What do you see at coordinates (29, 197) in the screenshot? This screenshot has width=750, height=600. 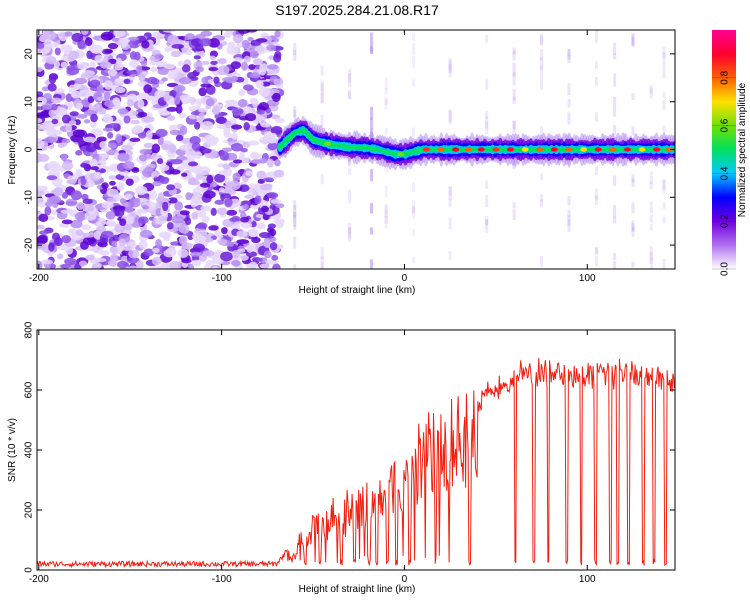 I see `spectrogram-y-tick-label: -10` at bounding box center [29, 197].